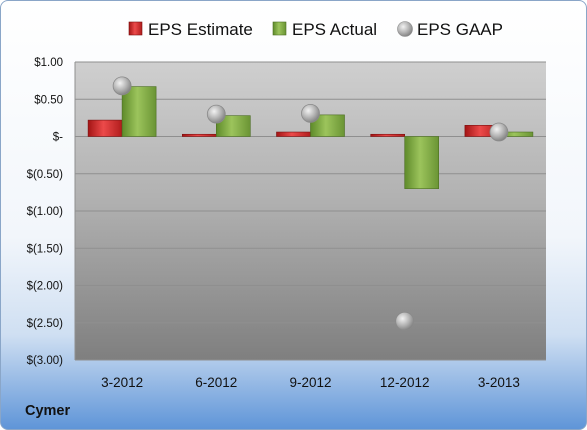 This screenshot has height=430, width=587. Describe the element at coordinates (200, 29) in the screenshot. I see `legend-label: EPS Estimate` at that location.